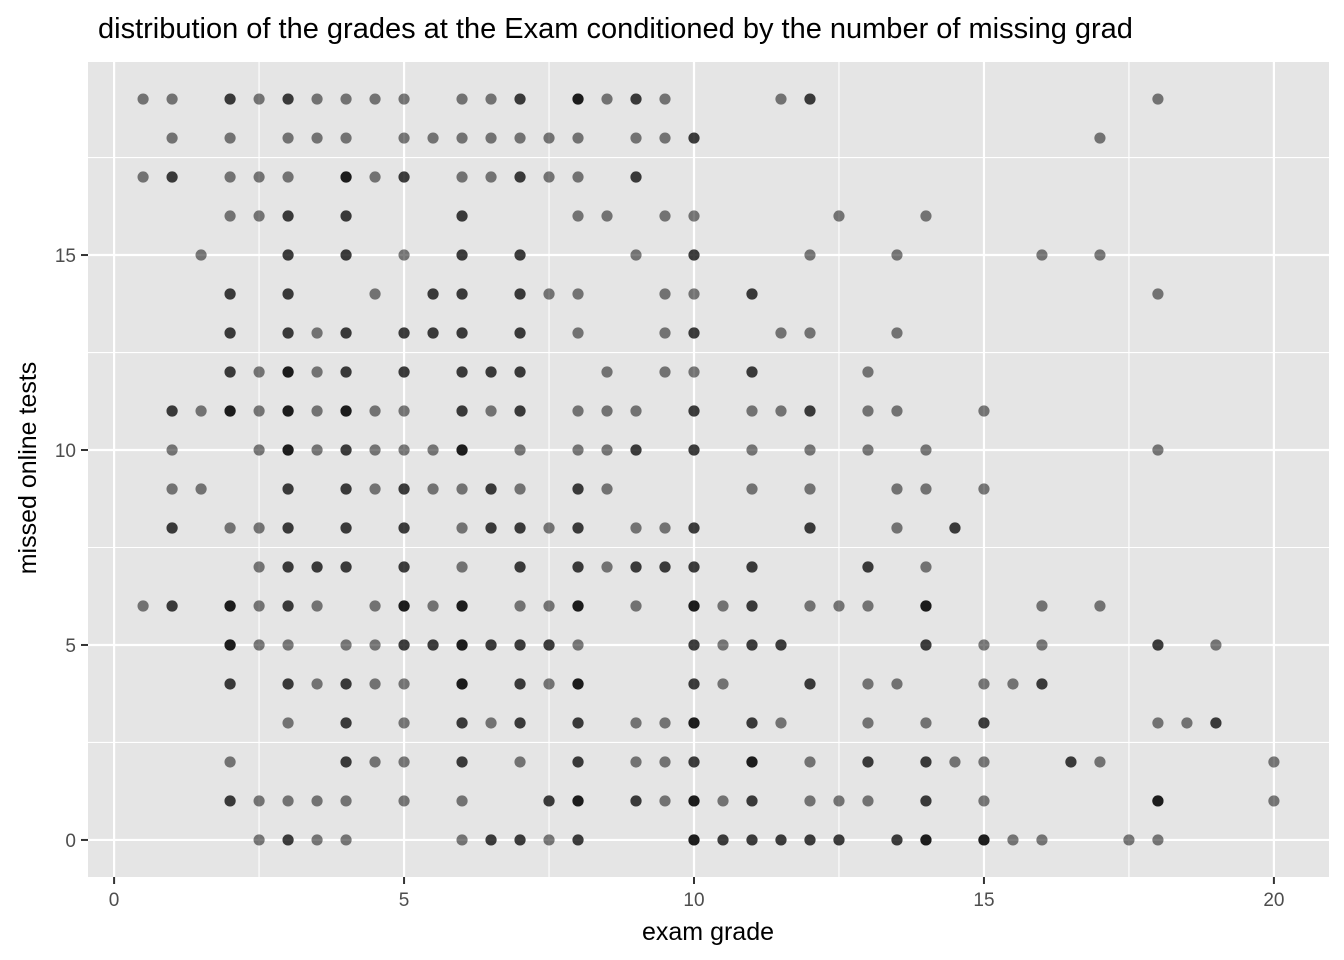  What do you see at coordinates (404, 900) in the screenshot?
I see `x-tick-label: 5` at bounding box center [404, 900].